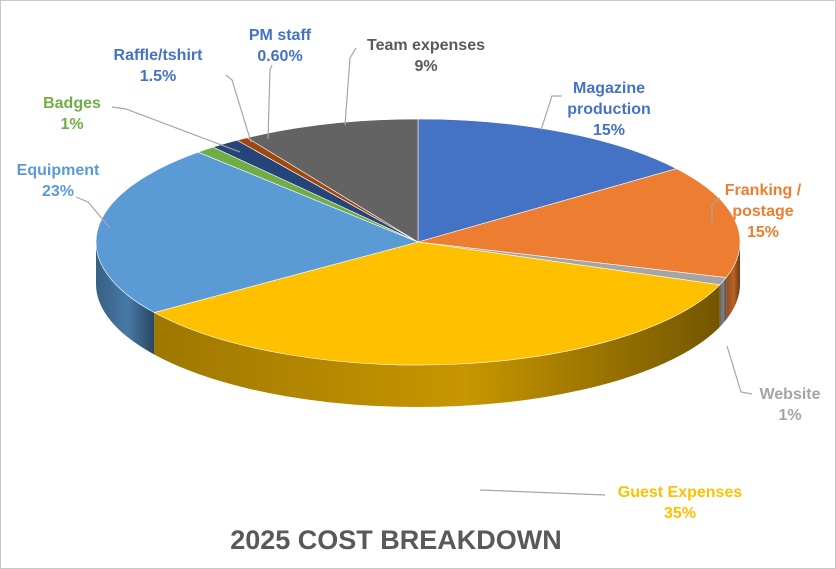 Image resolution: width=836 pixels, height=569 pixels. What do you see at coordinates (426, 45) in the screenshot?
I see `label-name-team-expenses: Team expenses` at bounding box center [426, 45].